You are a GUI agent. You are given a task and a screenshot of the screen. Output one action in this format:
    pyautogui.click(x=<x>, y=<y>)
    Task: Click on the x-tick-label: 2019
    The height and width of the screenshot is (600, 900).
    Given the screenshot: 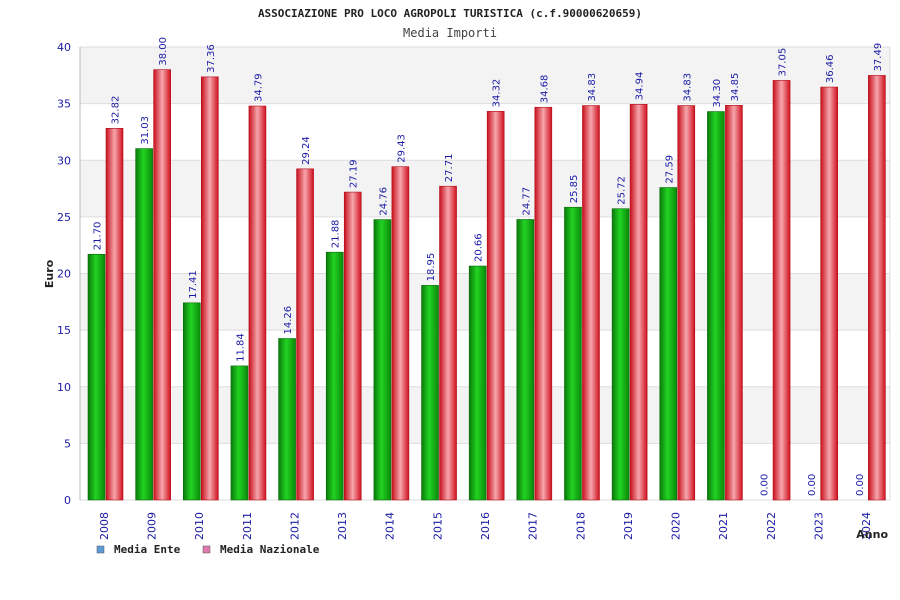 What is the action you would take?
    pyautogui.click(x=628, y=526)
    